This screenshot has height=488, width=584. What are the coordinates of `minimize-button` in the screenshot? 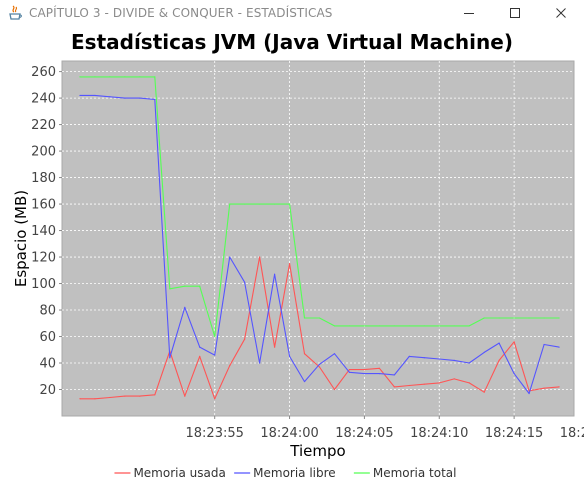 It's located at (469, 13).